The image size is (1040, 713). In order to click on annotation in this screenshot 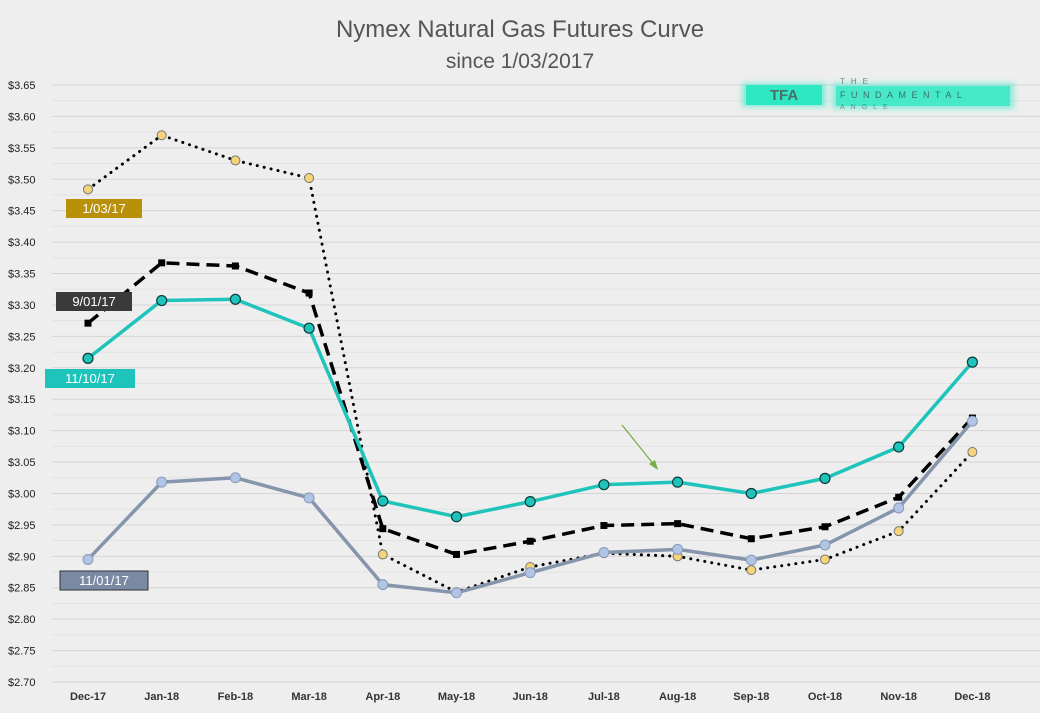, I will do `click(639, 447)`.